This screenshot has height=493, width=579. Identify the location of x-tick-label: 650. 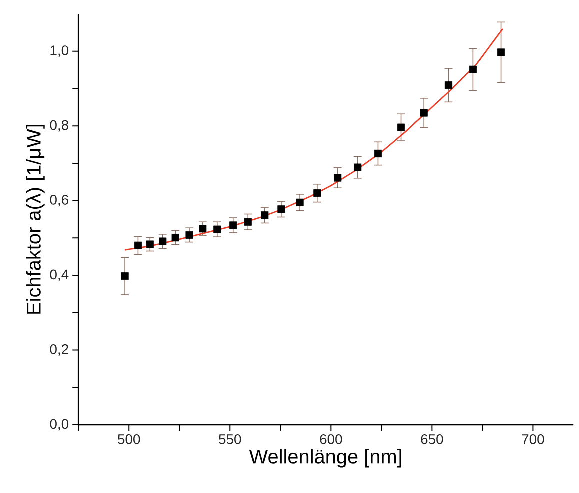
(432, 439).